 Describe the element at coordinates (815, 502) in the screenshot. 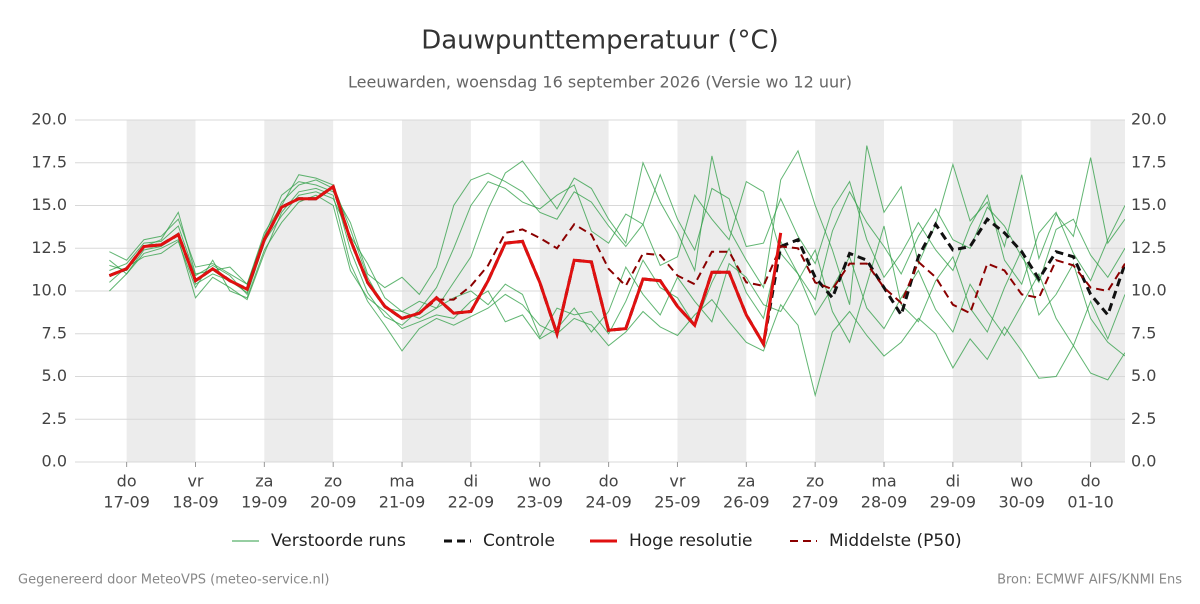

I see `x-tick-date: 27-09` at that location.